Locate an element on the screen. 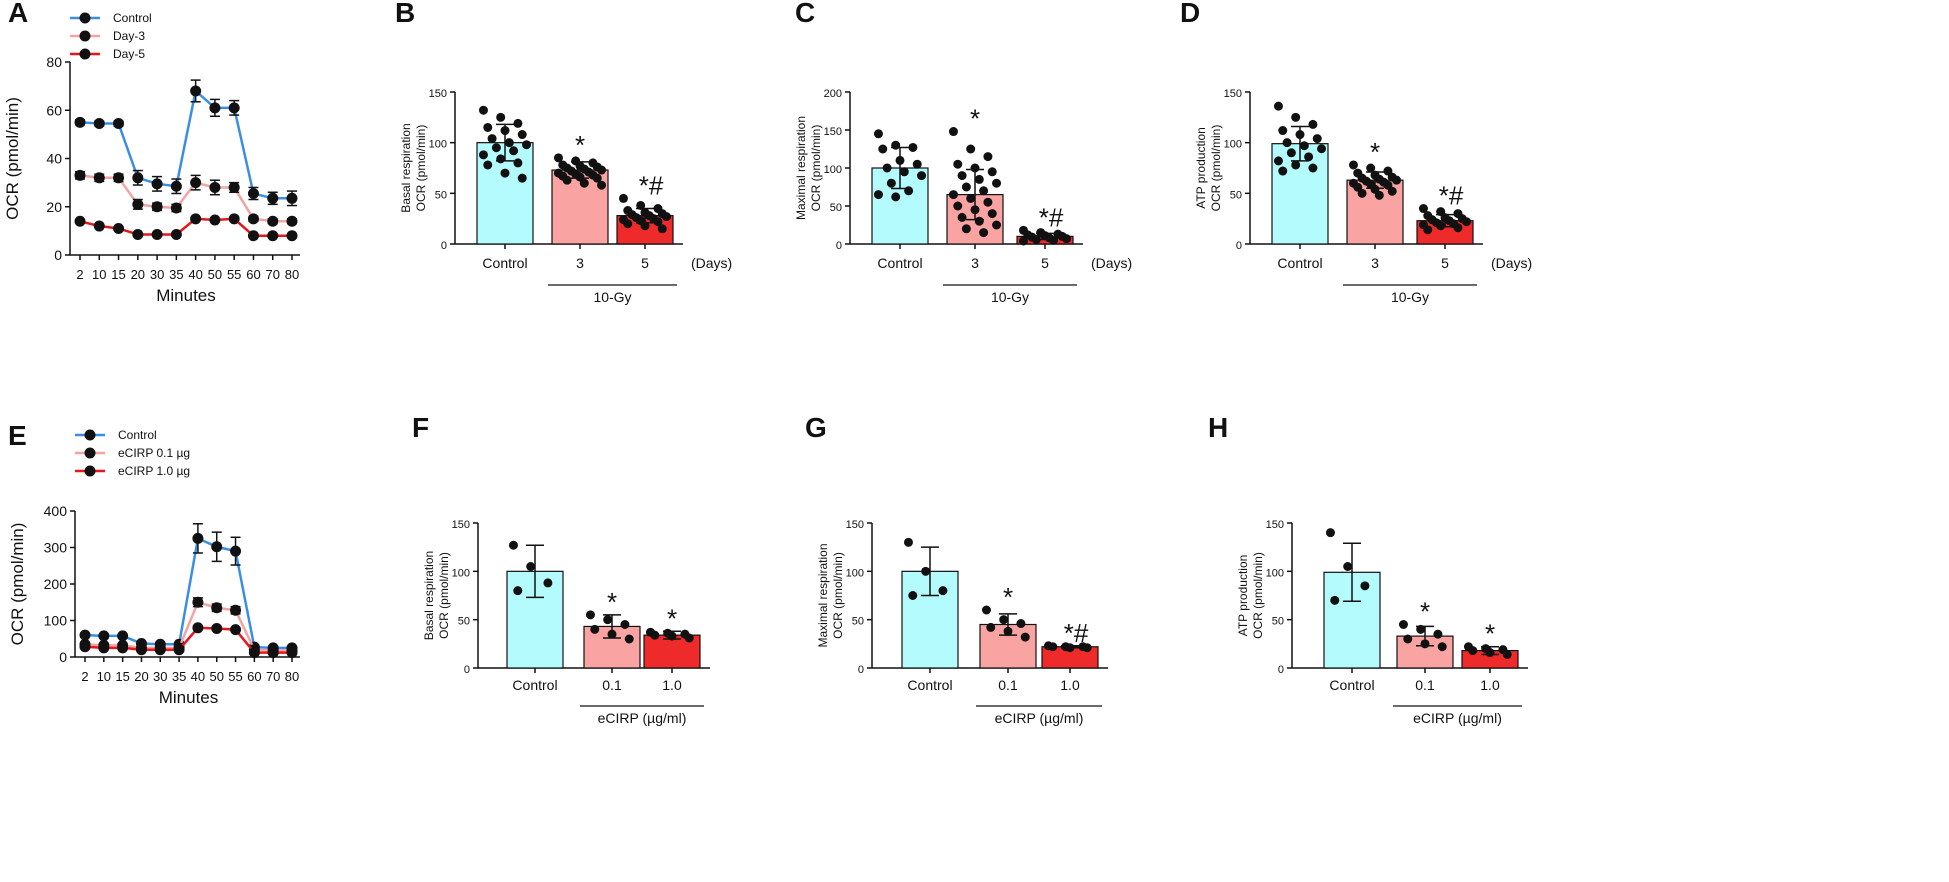  y-tick-label: 150 is located at coordinates (438, 94).